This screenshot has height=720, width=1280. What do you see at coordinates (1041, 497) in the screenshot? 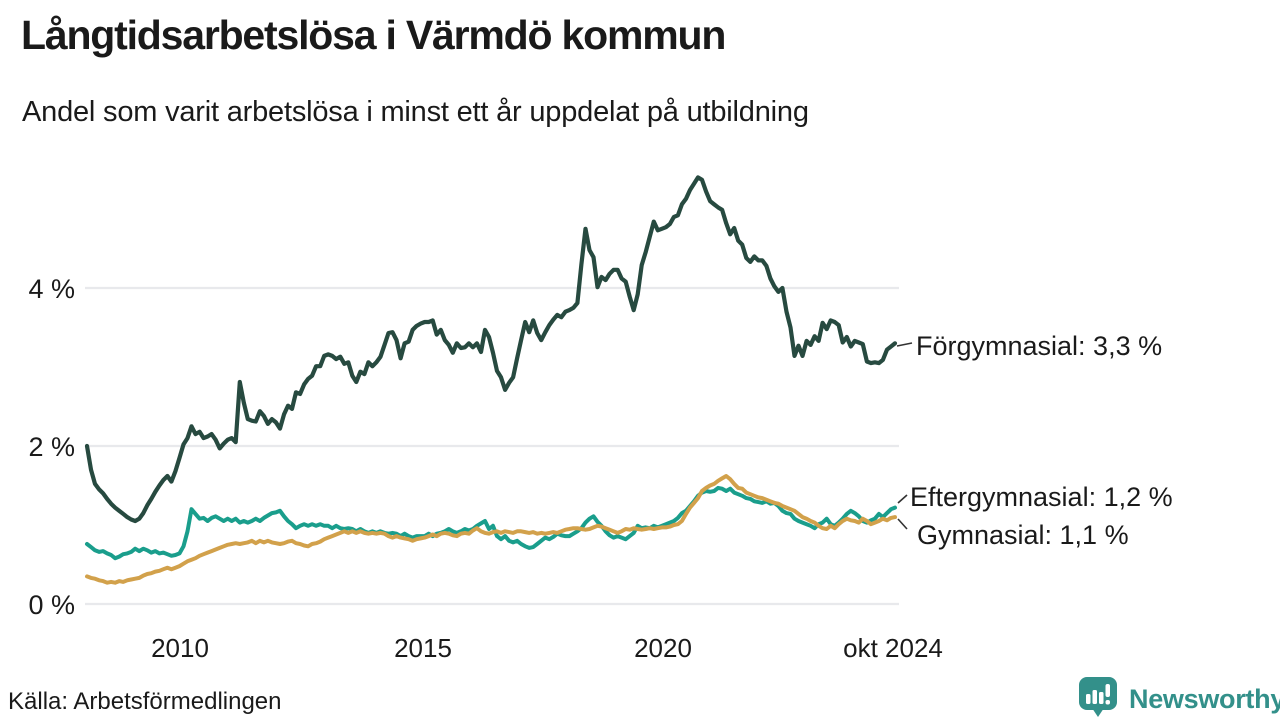
I see `series-label-eftergymnasial: Eftergymnasial: 1,2 %` at bounding box center [1041, 497].